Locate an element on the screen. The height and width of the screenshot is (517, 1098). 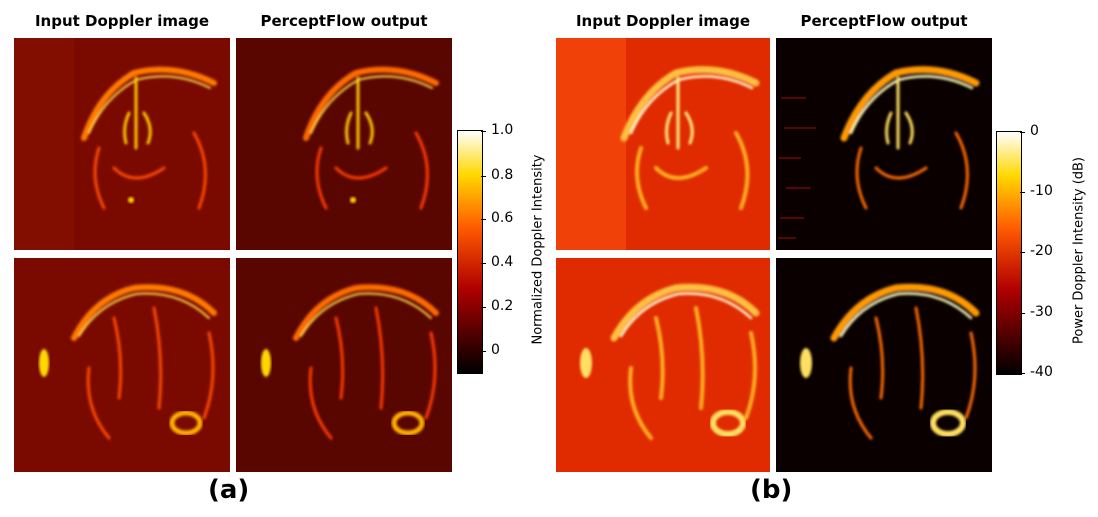
panel-a-output-title: PerceptFlow output is located at coordinates (344, 21).